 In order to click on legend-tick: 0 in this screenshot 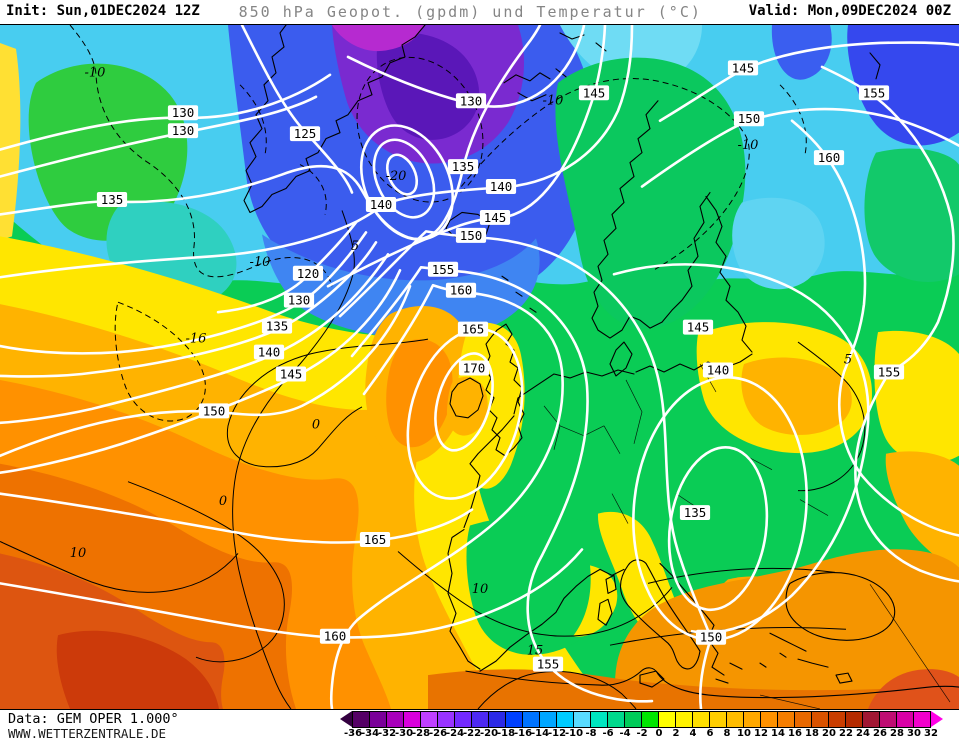, I will do `click(659, 733)`.